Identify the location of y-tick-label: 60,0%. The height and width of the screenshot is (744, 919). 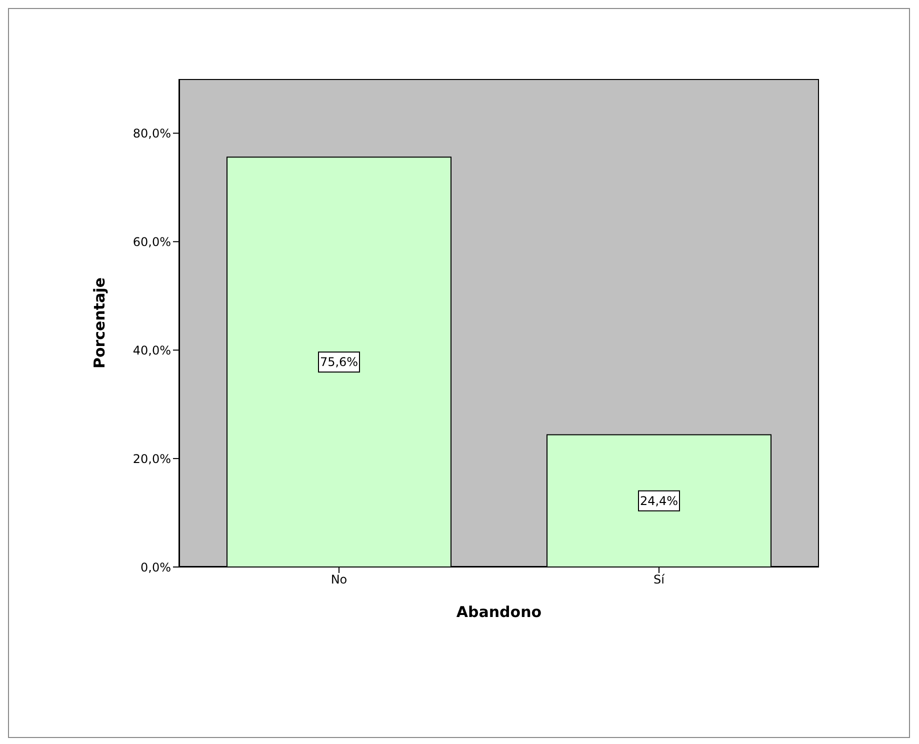
(151, 241).